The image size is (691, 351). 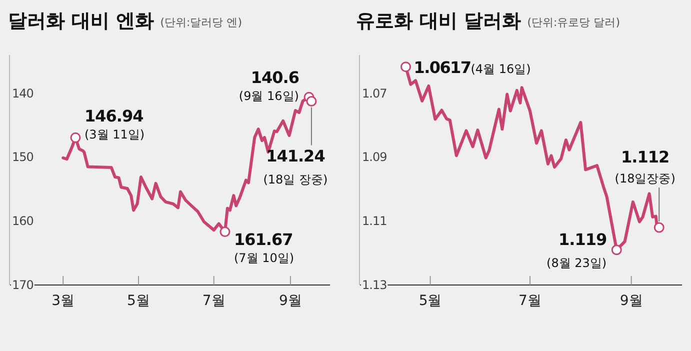 What do you see at coordinates (201, 22) in the screenshot?
I see `chart-subtitle: (단위:달러당 엔)` at bounding box center [201, 22].